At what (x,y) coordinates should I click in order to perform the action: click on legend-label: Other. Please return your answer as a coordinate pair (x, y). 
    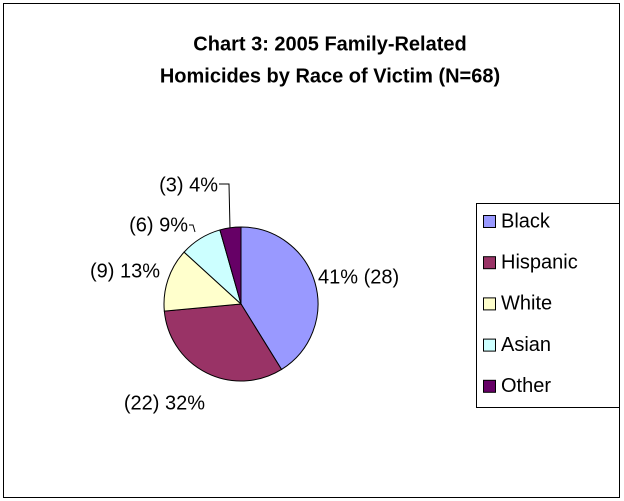
    Looking at the image, I should click on (526, 386).